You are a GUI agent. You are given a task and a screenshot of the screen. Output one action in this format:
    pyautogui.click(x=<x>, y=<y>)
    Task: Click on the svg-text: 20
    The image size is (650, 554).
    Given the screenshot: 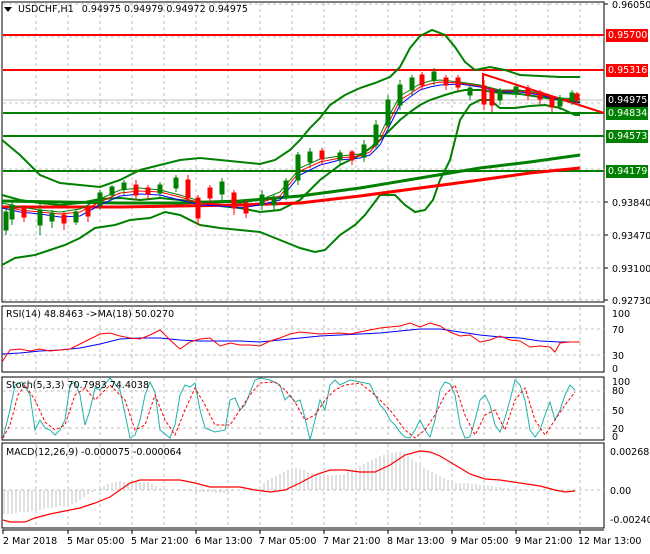 What is the action you would take?
    pyautogui.click(x=618, y=429)
    